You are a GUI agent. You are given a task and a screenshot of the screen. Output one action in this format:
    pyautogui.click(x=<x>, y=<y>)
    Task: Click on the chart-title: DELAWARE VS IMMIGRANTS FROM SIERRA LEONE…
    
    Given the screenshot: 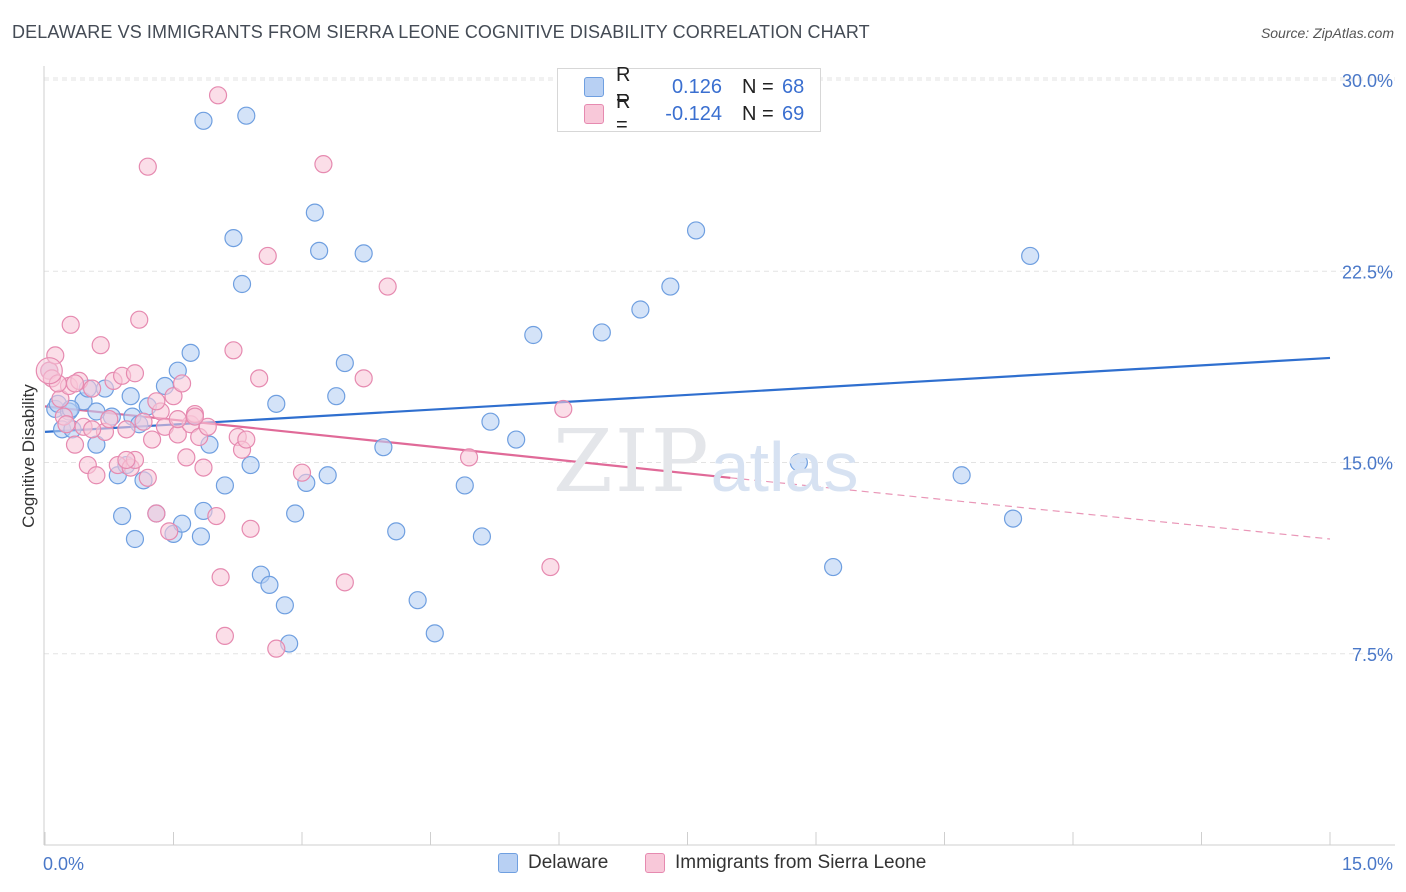 What is the action you would take?
    pyautogui.click(x=441, y=32)
    